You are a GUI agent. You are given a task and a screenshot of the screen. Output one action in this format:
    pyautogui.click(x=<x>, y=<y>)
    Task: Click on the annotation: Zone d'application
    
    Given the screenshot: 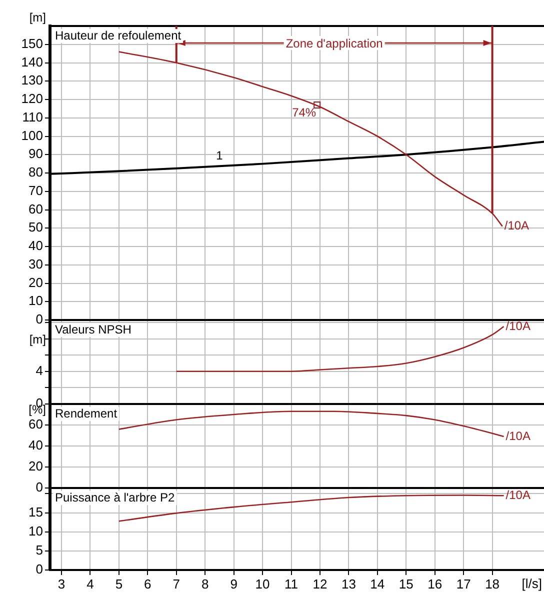 What is the action you would take?
    pyautogui.click(x=334, y=43)
    